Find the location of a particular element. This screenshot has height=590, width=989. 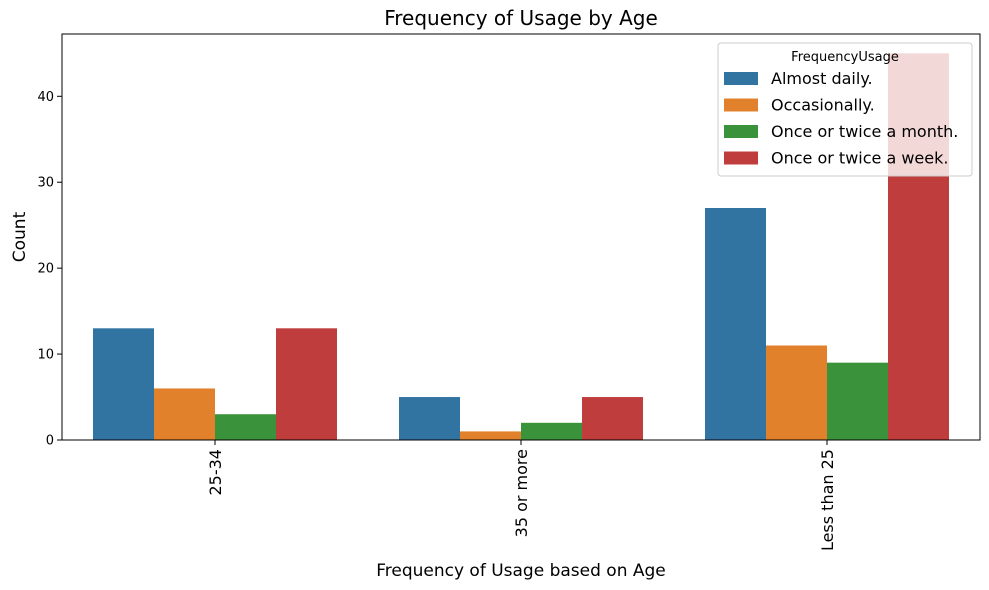

y-tick-label: 40 is located at coordinates (45, 97).